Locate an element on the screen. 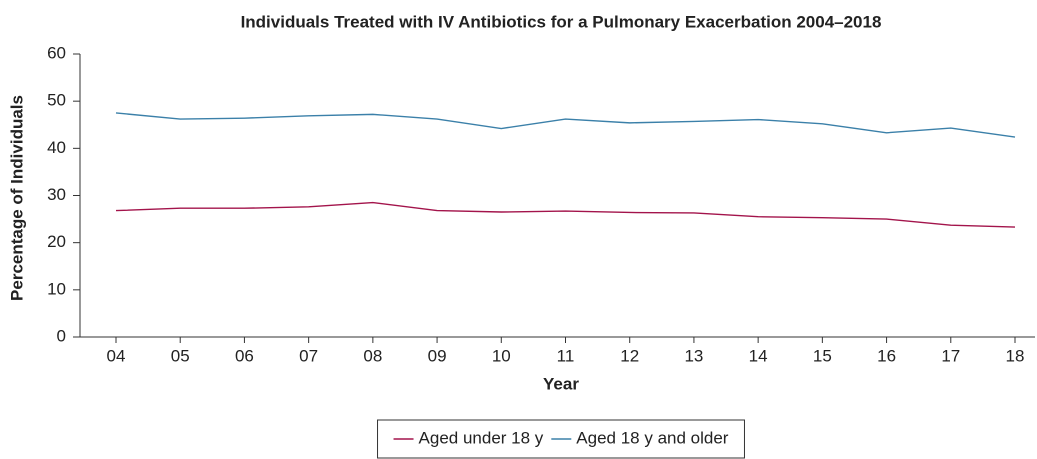 This screenshot has width=1037, height=459. x-tick-label: 08 is located at coordinates (372, 355).